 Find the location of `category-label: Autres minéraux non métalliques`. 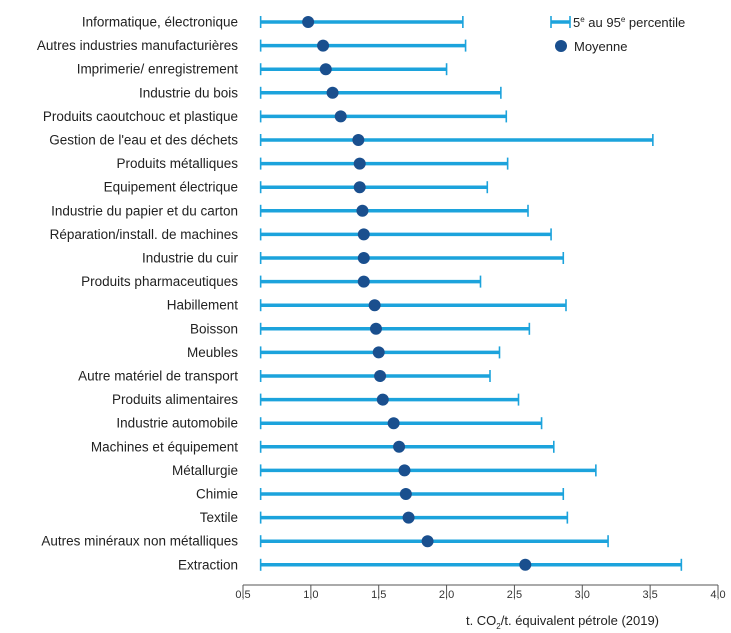

category-label: Autres minéraux non métalliques is located at coordinates (139, 541).